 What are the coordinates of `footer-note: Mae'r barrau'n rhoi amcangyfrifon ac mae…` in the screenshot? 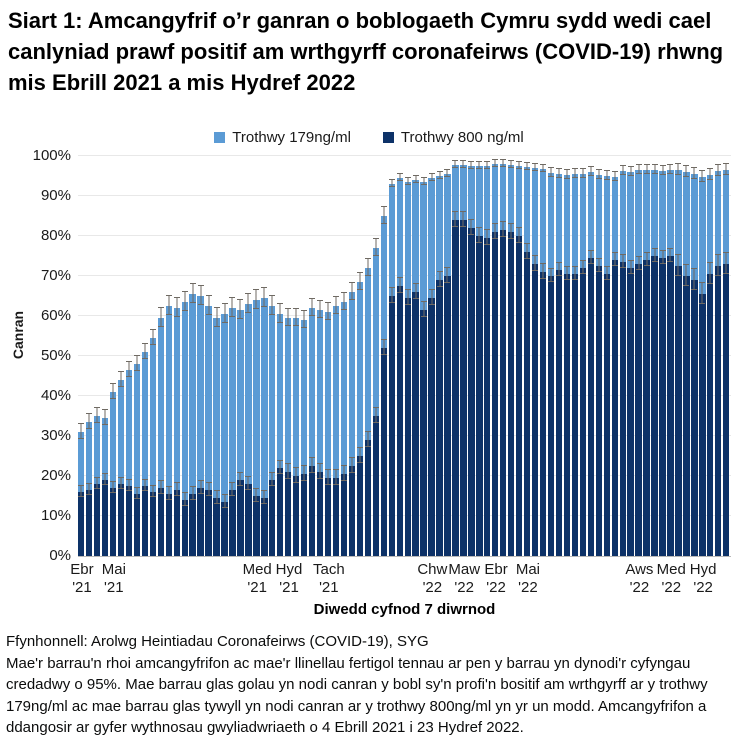 It's located at (357, 695).